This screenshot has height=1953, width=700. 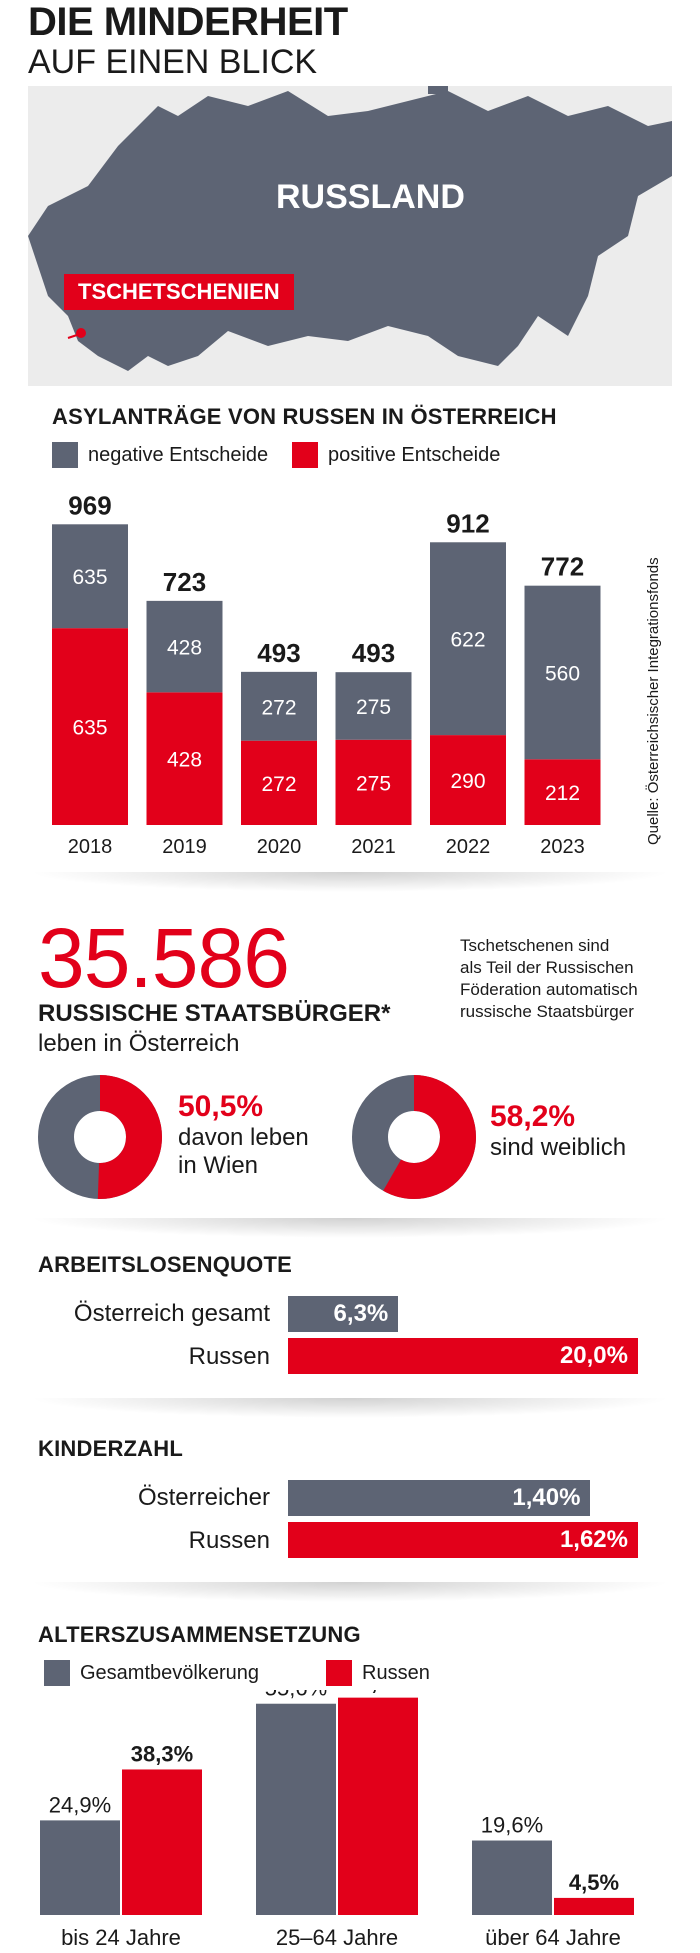 I want to click on asyl-total-2018: 969, so click(x=89, y=505).